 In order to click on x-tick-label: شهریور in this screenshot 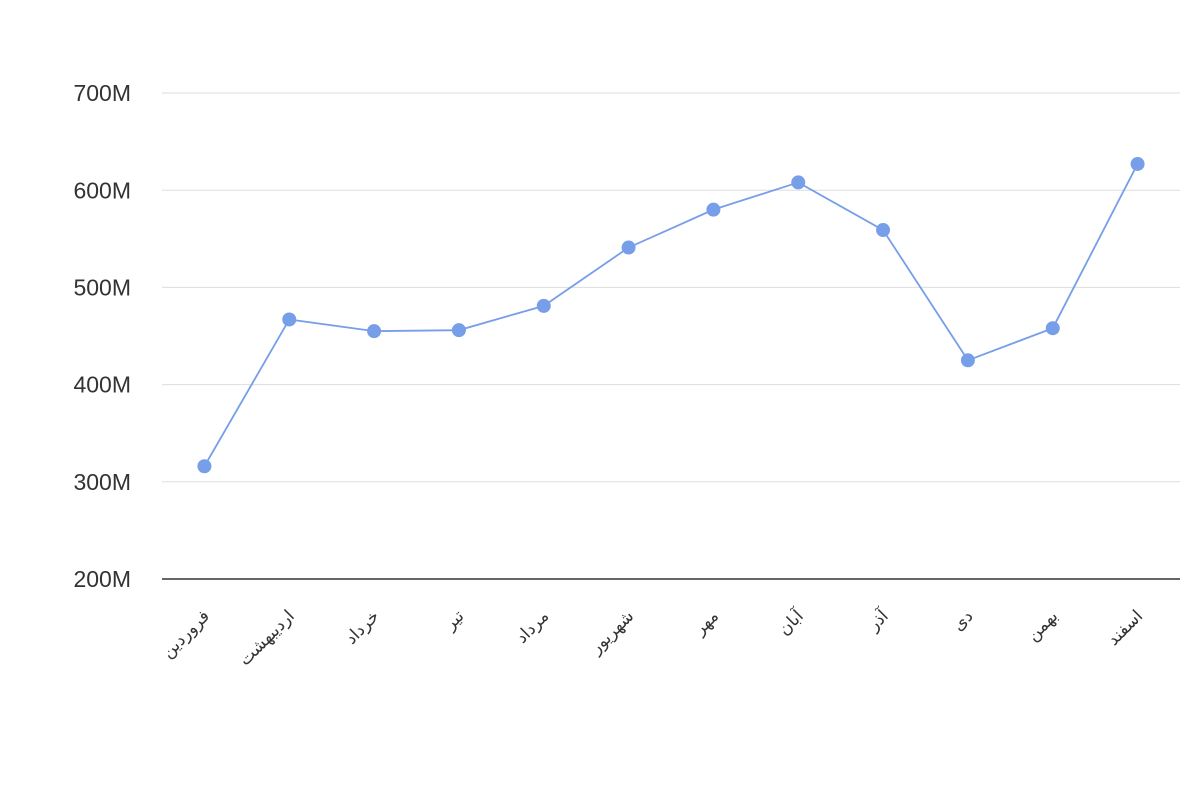, I will do `click(612, 632)`.